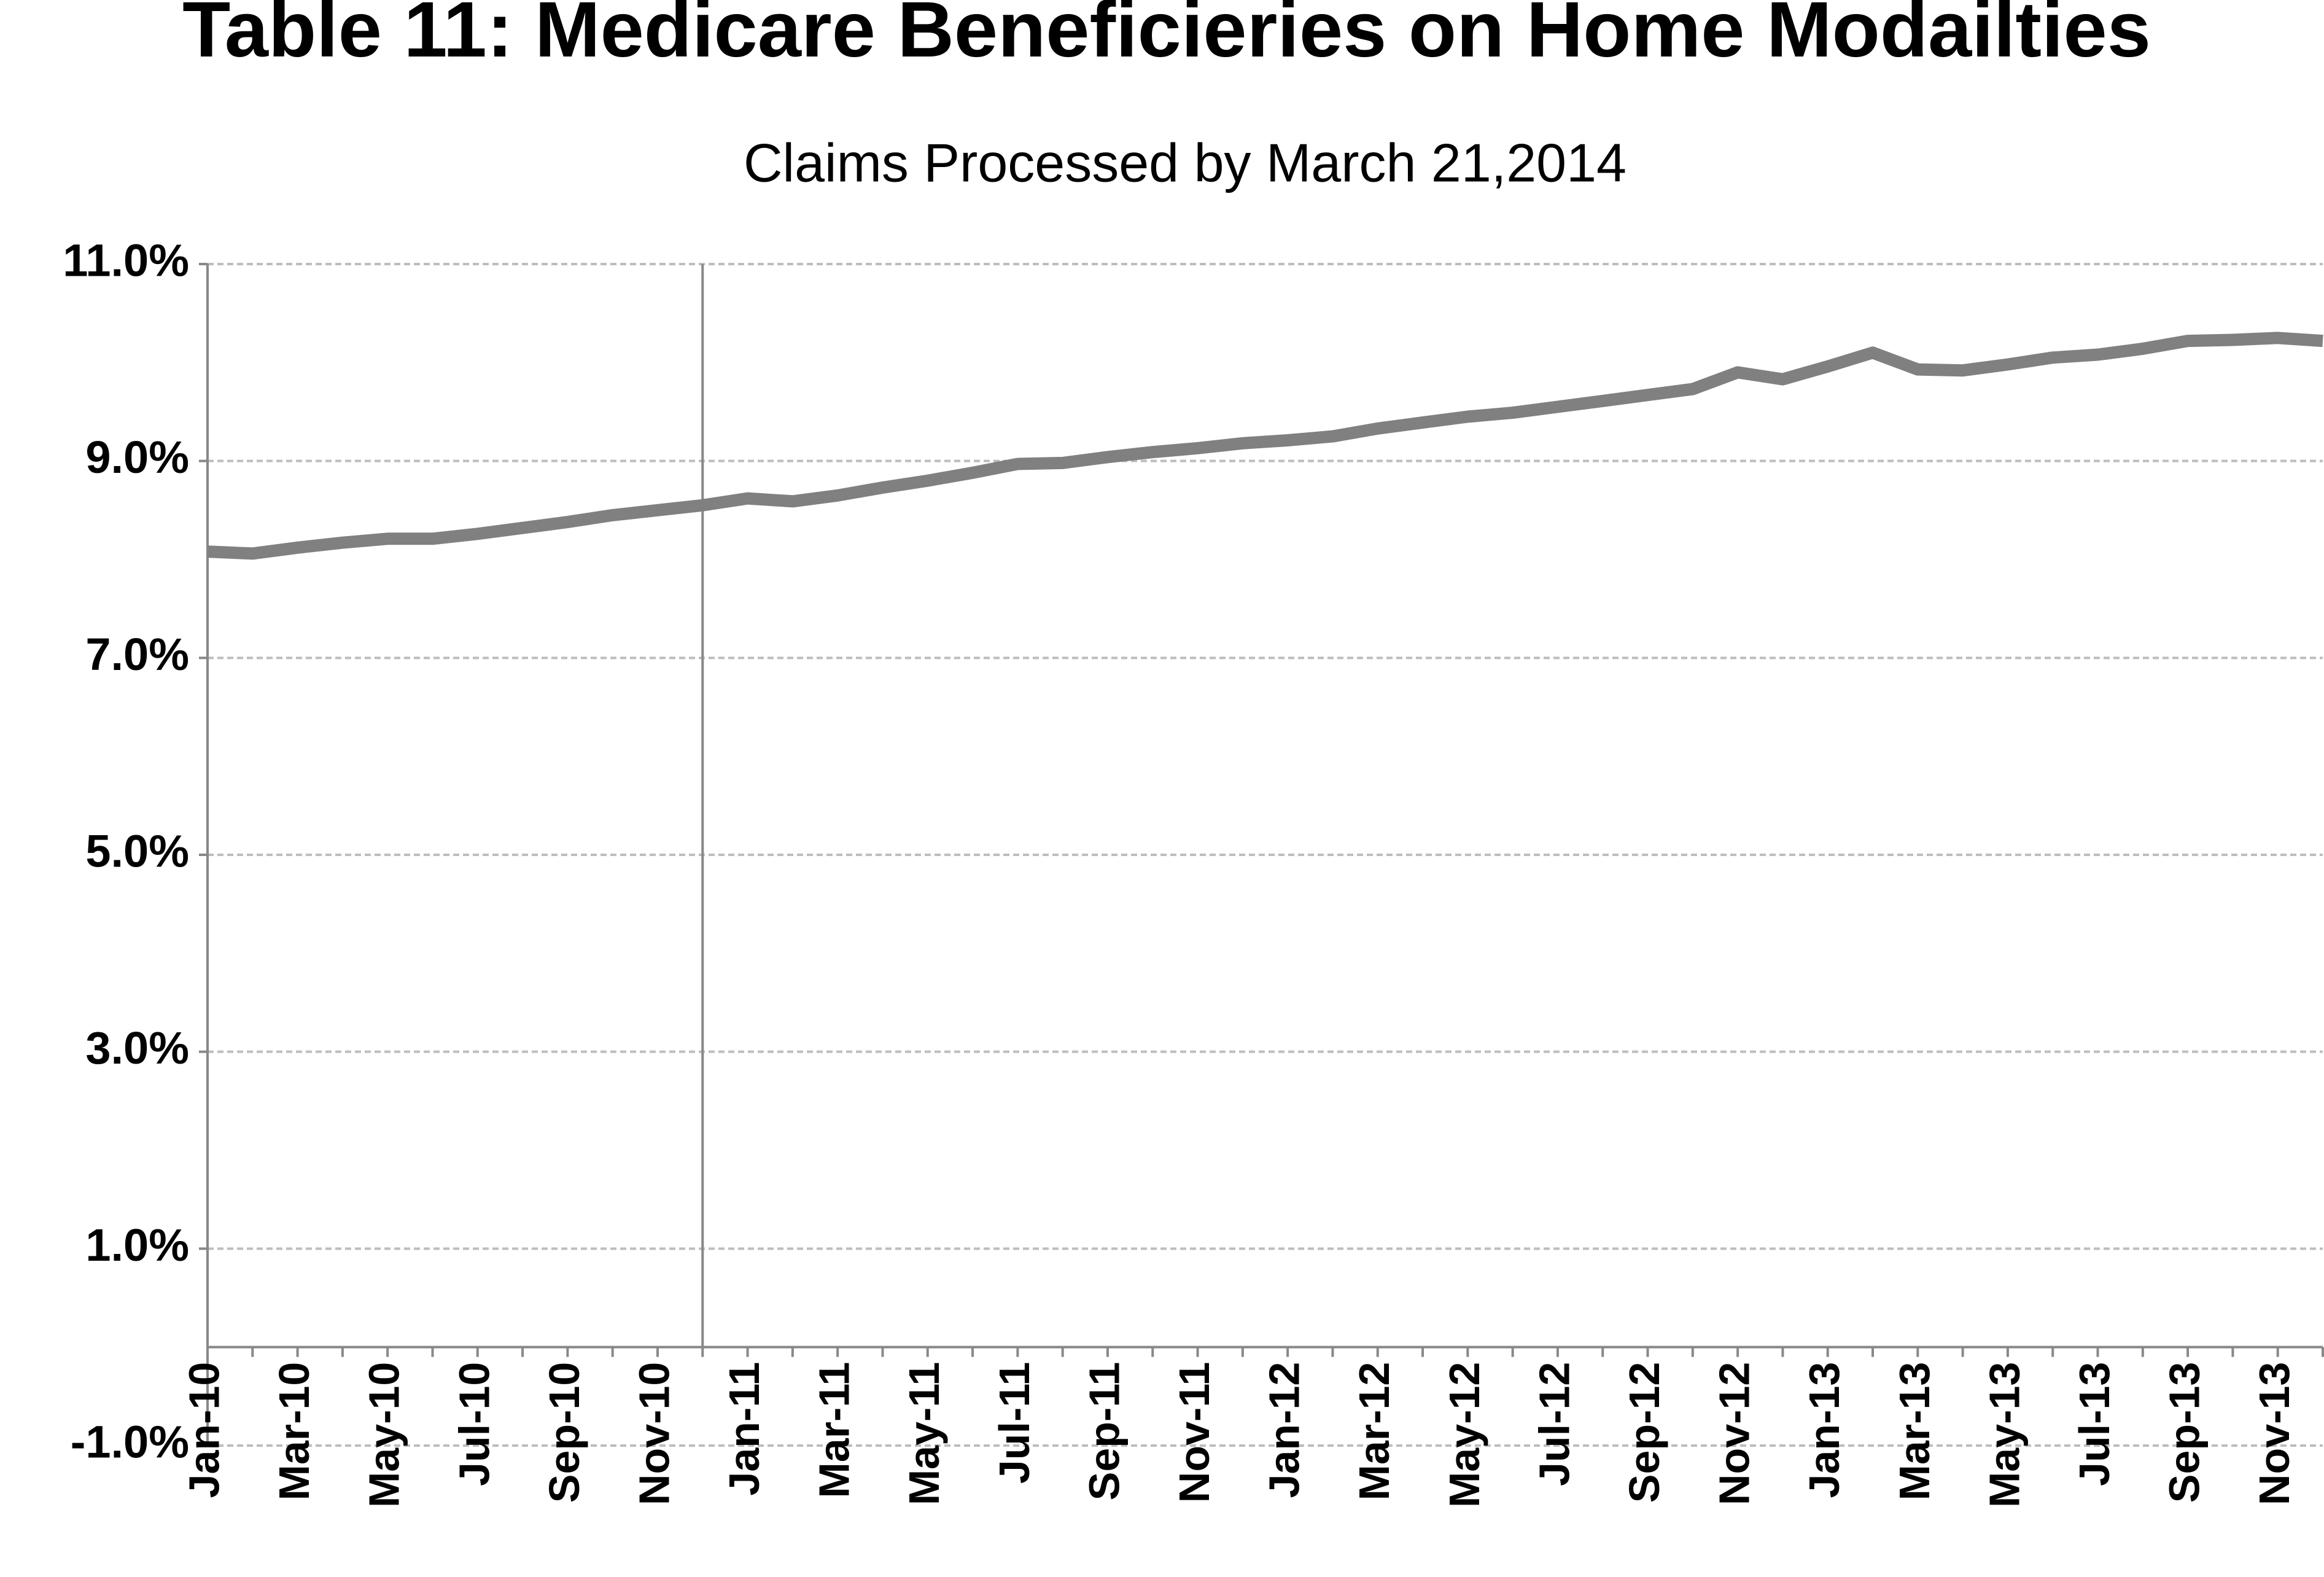 The height and width of the screenshot is (1577, 2324). I want to click on x-tick-label: Jul-10, so click(474, 1424).